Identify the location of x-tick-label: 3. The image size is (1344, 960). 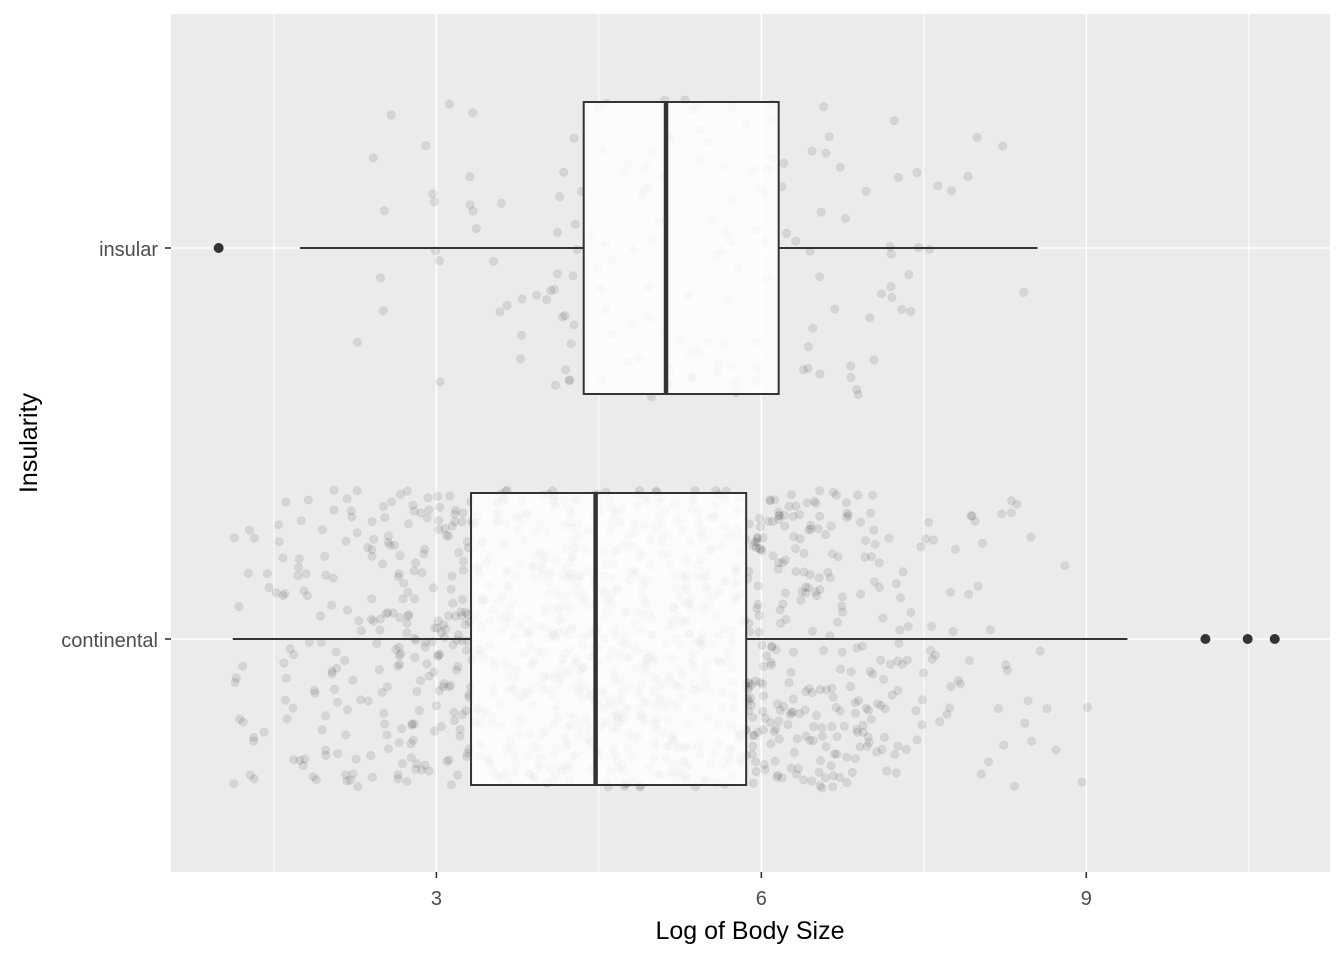
(436, 899).